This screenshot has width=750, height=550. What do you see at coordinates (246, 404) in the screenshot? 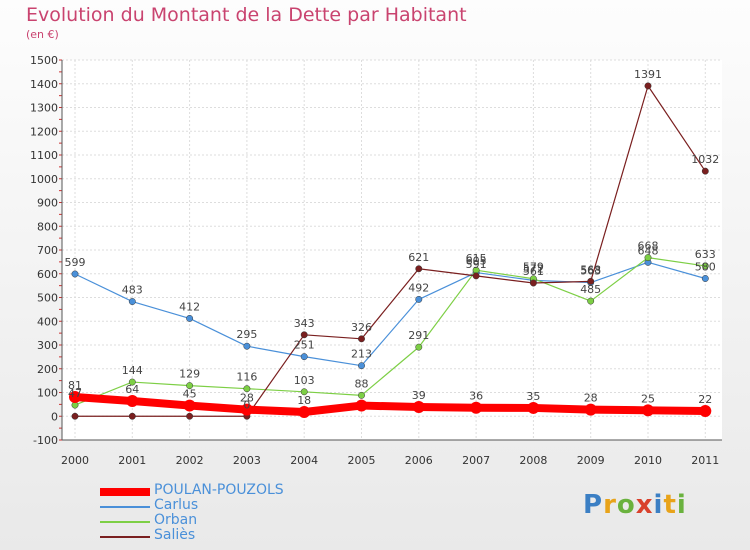
I see `data-label: 0` at bounding box center [246, 404].